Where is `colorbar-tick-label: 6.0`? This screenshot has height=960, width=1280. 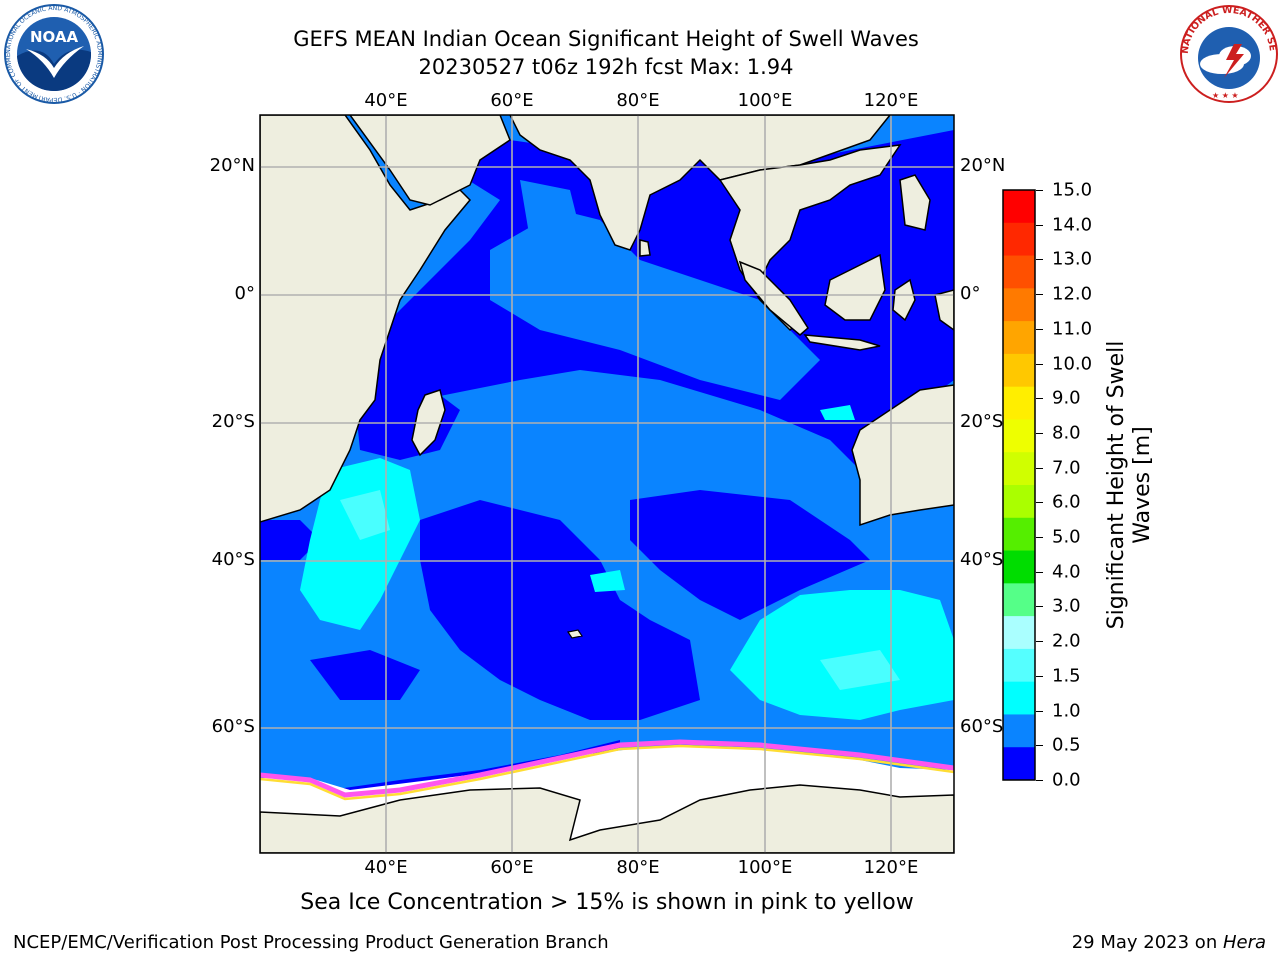 colorbar-tick-label: 6.0 is located at coordinates (1066, 502).